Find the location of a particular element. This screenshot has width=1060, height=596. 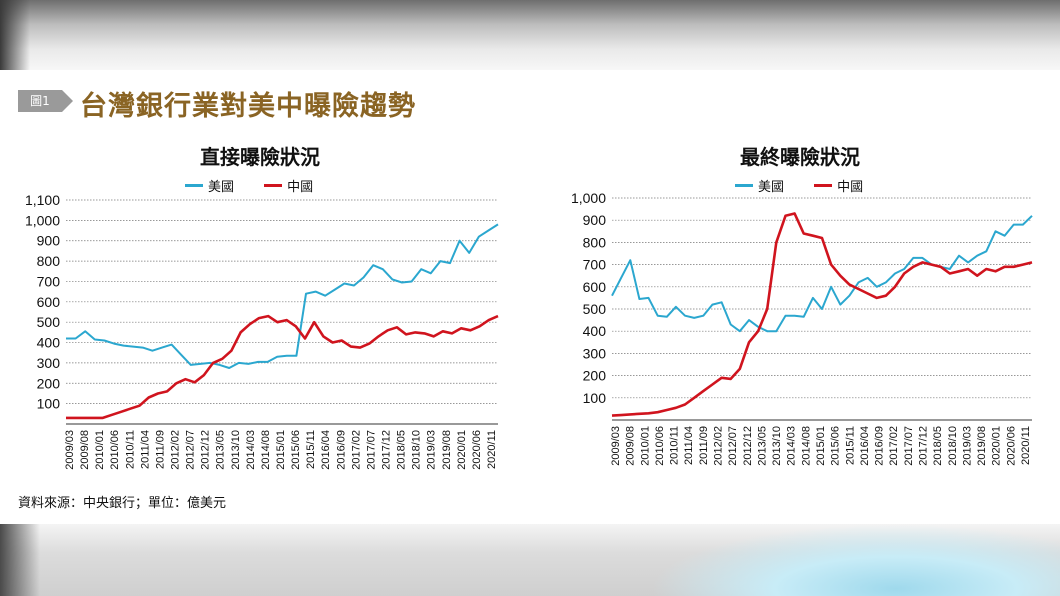

chart-title-direct: 直接曝險狀況 is located at coordinates (260, 157).